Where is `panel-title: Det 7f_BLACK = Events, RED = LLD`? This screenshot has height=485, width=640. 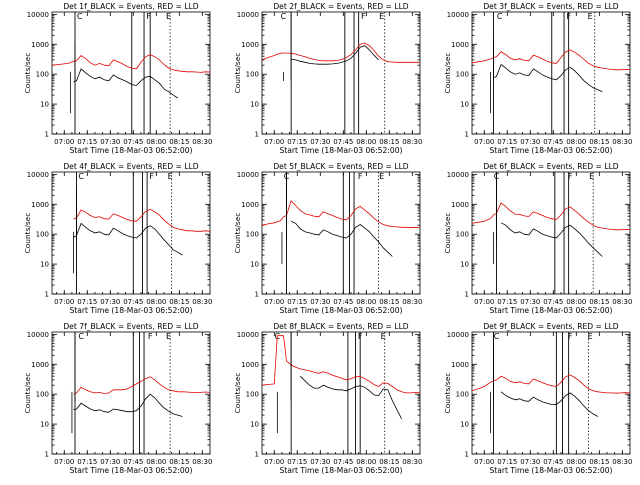
panel-title: Det 7f_BLACK = Events, RED = LLD is located at coordinates (130, 326).